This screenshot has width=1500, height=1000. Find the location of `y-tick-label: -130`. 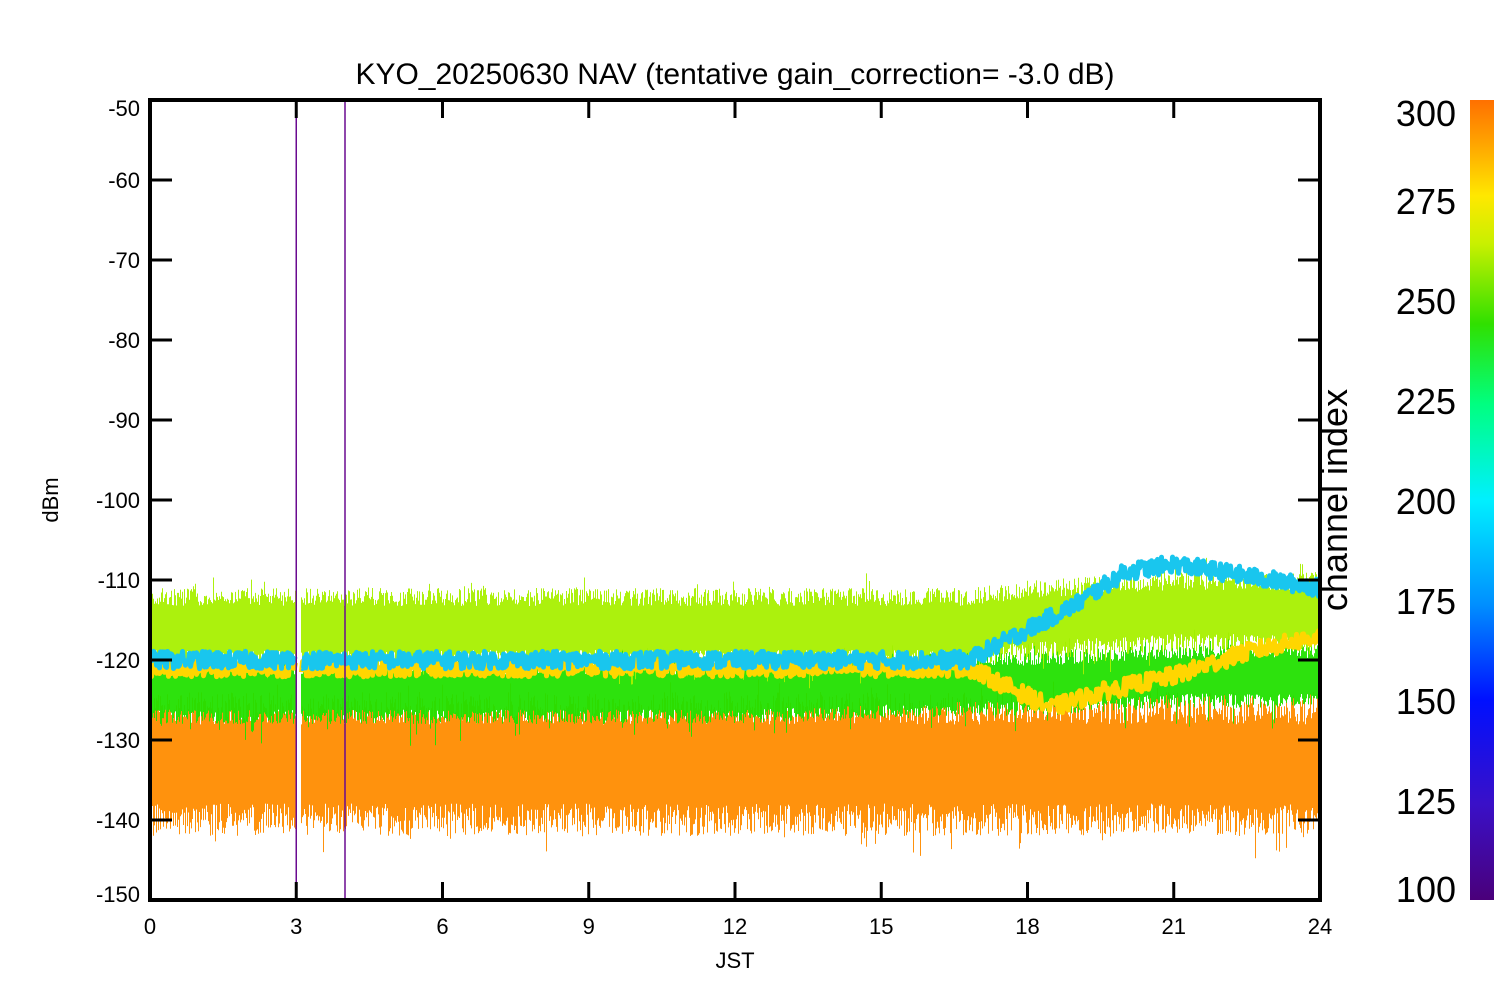

y-tick-label: -130 is located at coordinates (118, 740).